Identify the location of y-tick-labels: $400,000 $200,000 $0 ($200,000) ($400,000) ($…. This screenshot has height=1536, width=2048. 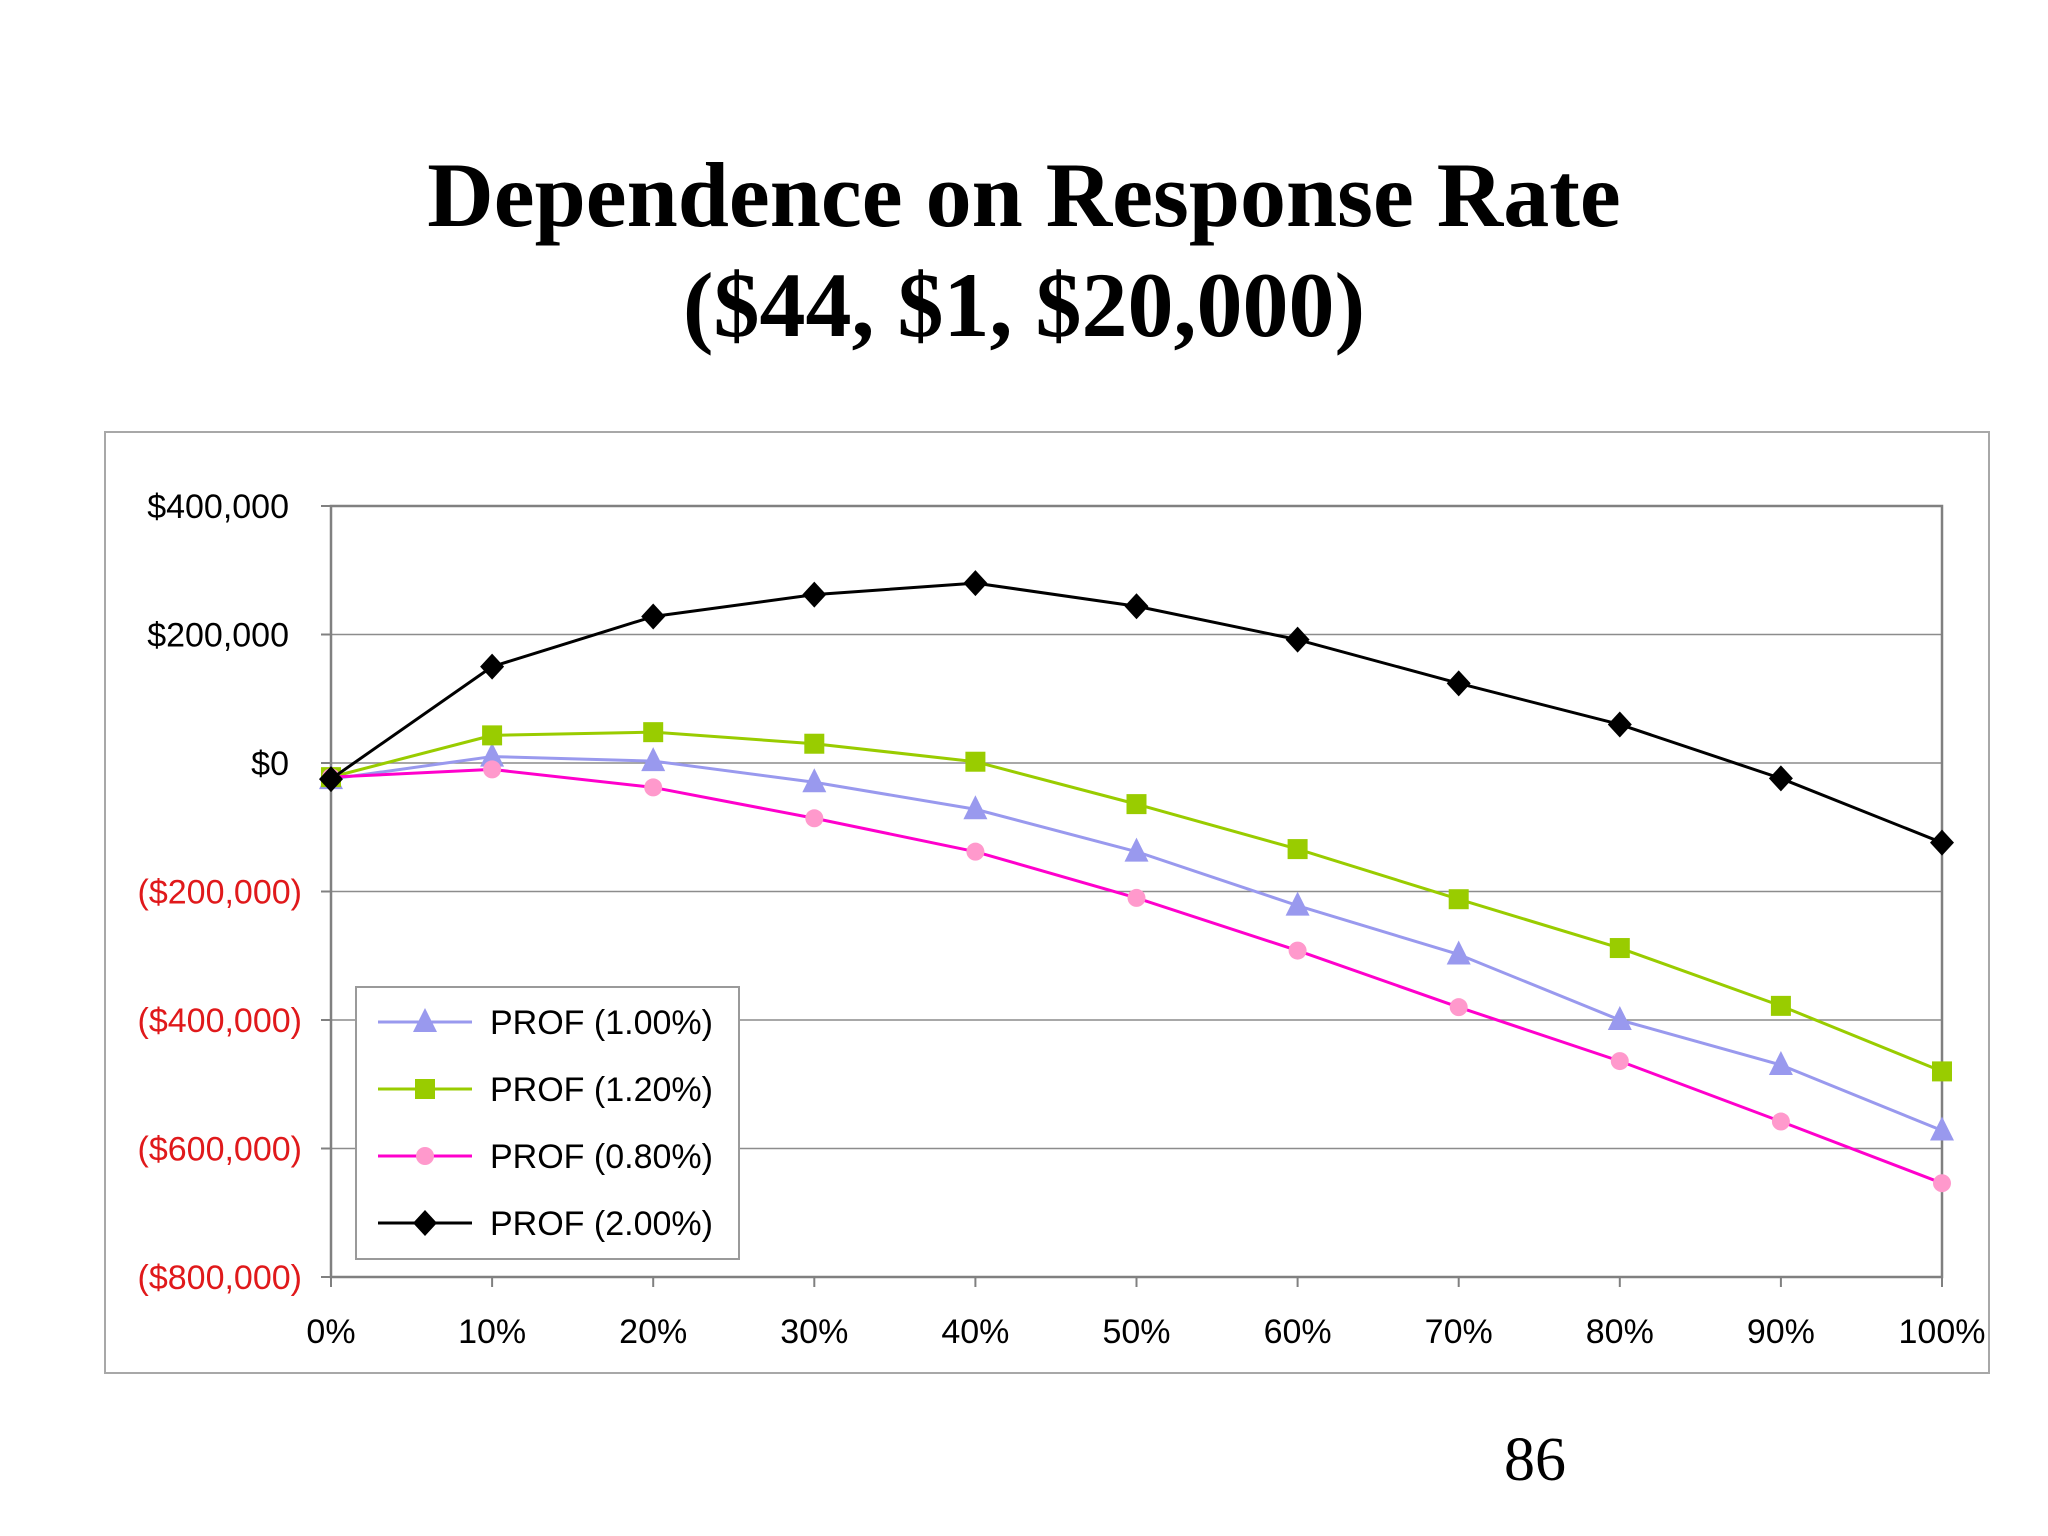
(220, 892).